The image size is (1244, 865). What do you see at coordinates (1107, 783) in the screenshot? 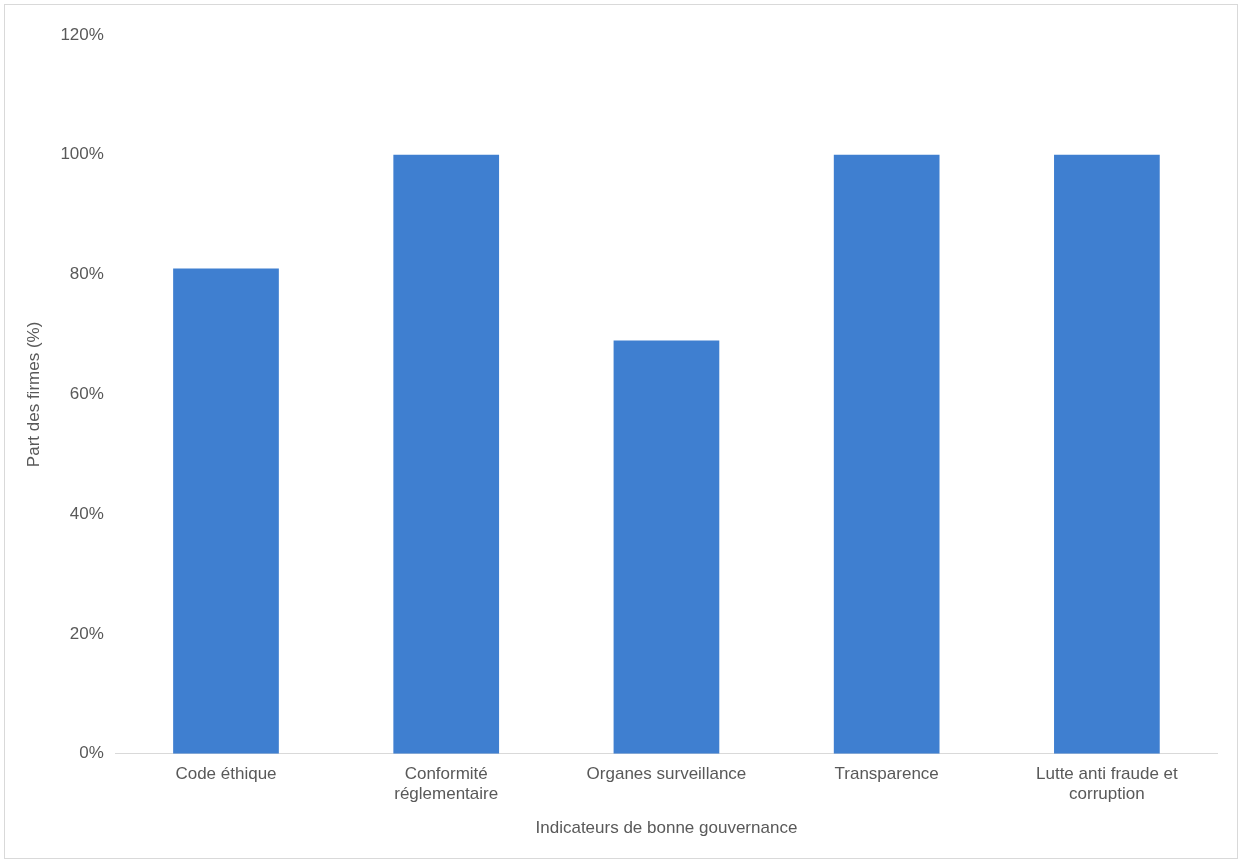
I see `x-tick-label: Lutte anti fraude et corruption` at bounding box center [1107, 783].